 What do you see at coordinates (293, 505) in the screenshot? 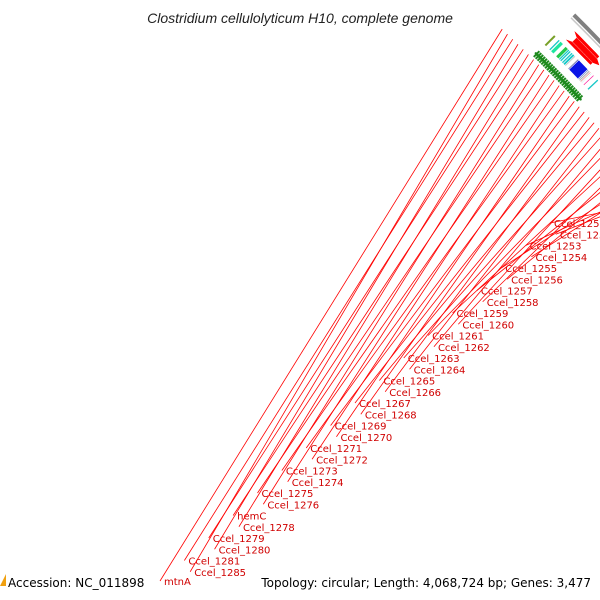
I see `gene-label: Ccel_1276` at bounding box center [293, 505].